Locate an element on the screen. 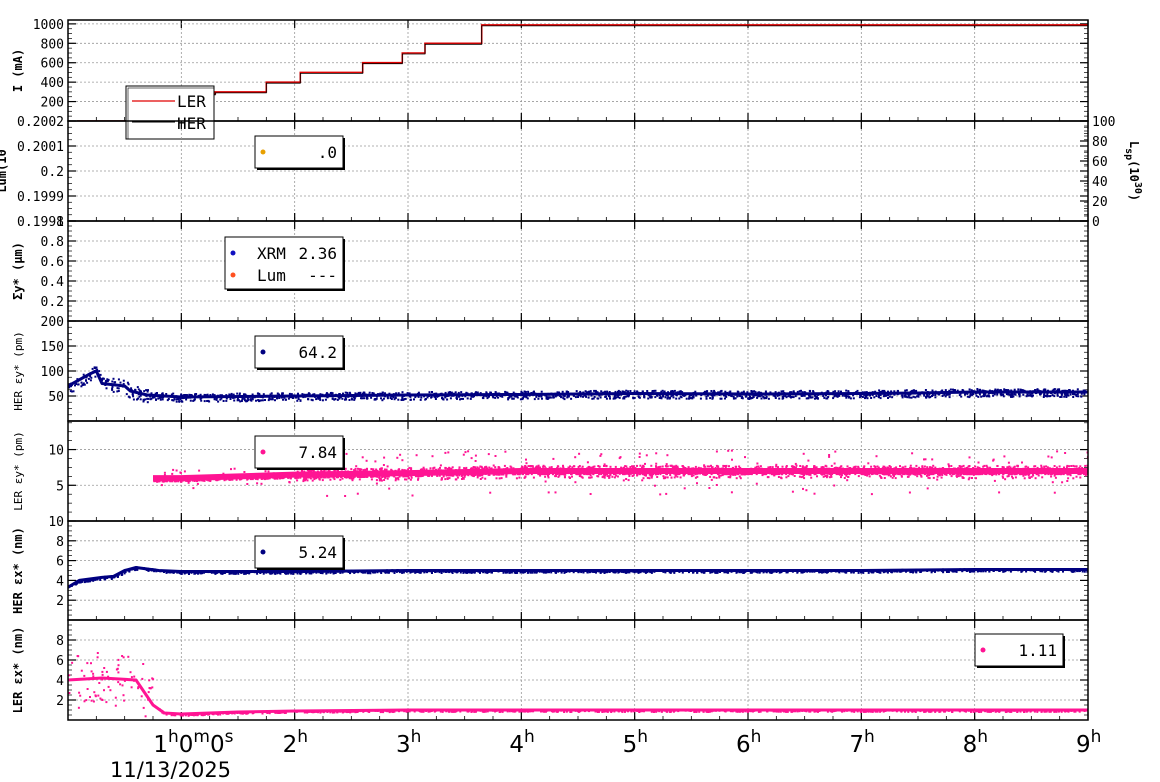  y2-tick-label: 20 is located at coordinates (1100, 202).